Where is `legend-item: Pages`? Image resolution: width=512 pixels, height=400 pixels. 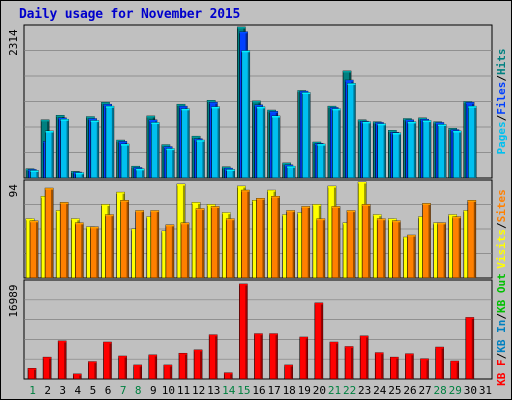 legend-item: Pages is located at coordinates (501, 137).